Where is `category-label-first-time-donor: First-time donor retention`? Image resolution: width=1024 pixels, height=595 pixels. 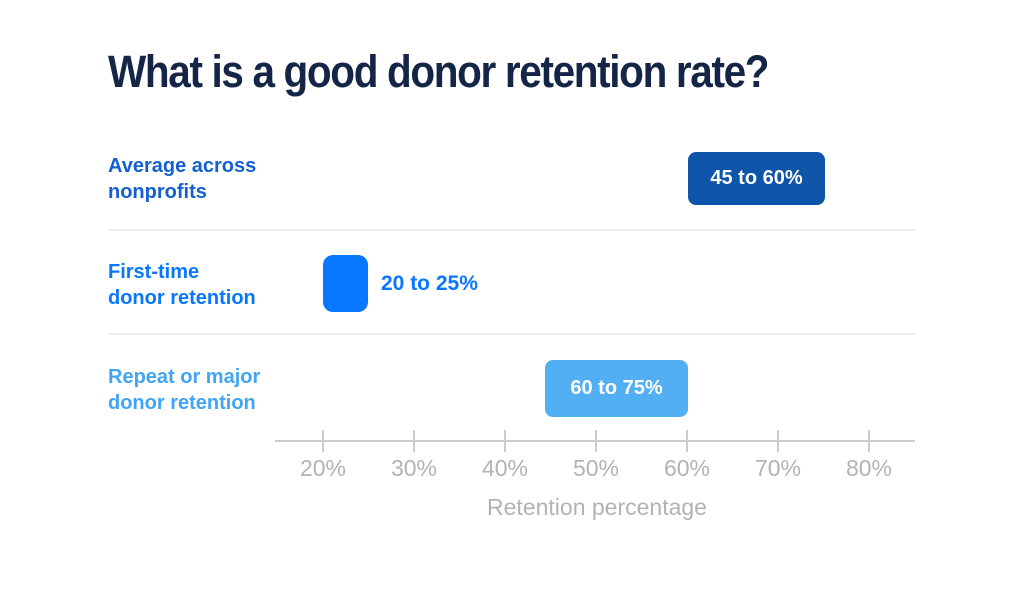
category-label-first-time-donor: First-time donor retention is located at coordinates (182, 285).